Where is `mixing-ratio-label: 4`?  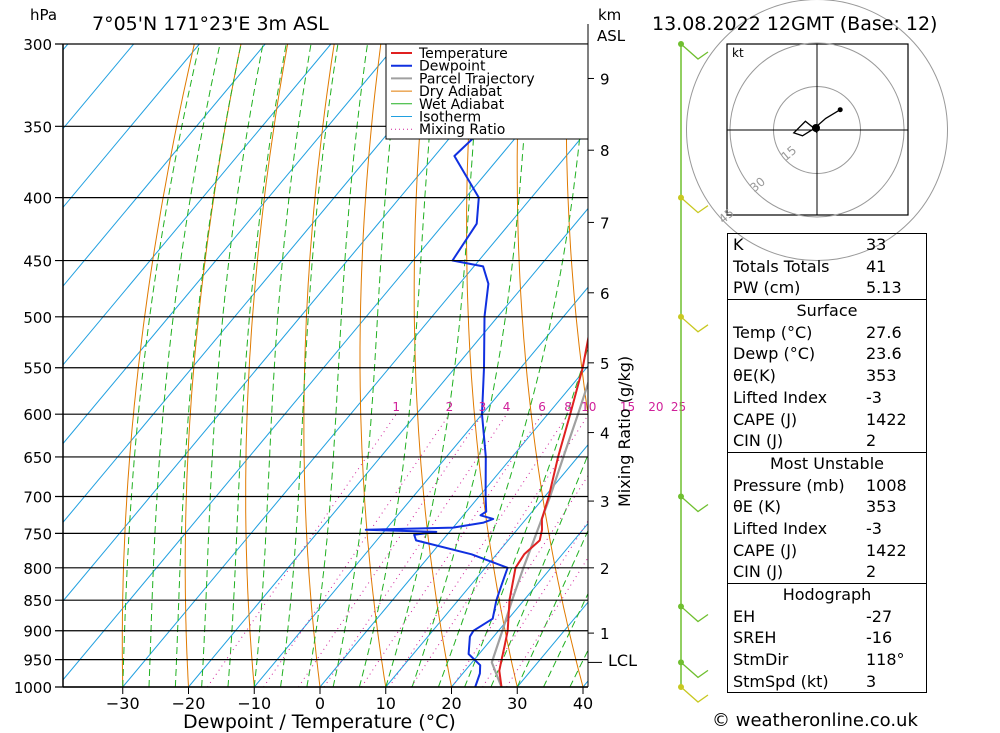 mixing-ratio-label: 4 is located at coordinates (507, 407).